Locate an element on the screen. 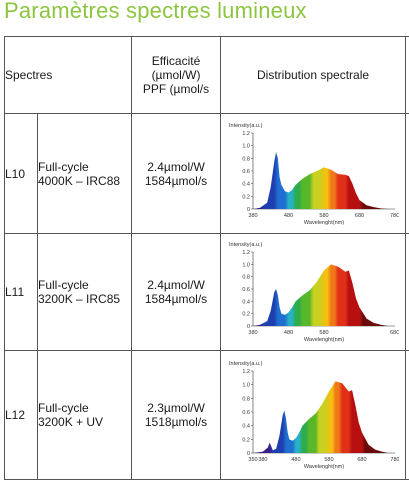 The image size is (409, 480). page-title: Paramètres spectres lumineux is located at coordinates (155, 11).